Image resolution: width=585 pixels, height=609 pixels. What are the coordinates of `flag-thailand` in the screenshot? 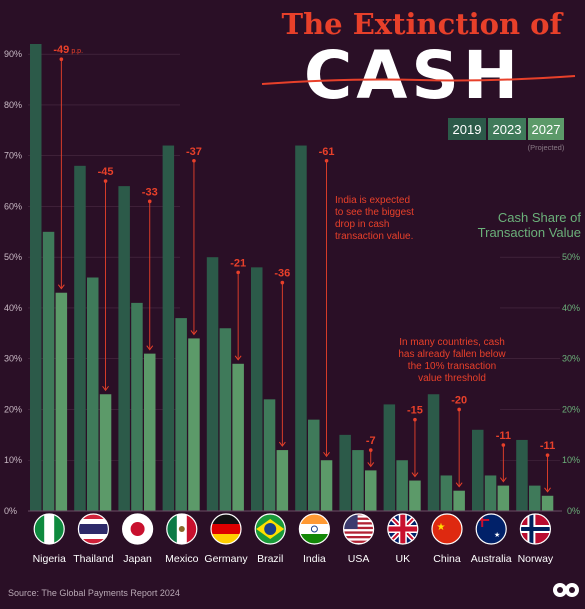 It's located at (93, 529).